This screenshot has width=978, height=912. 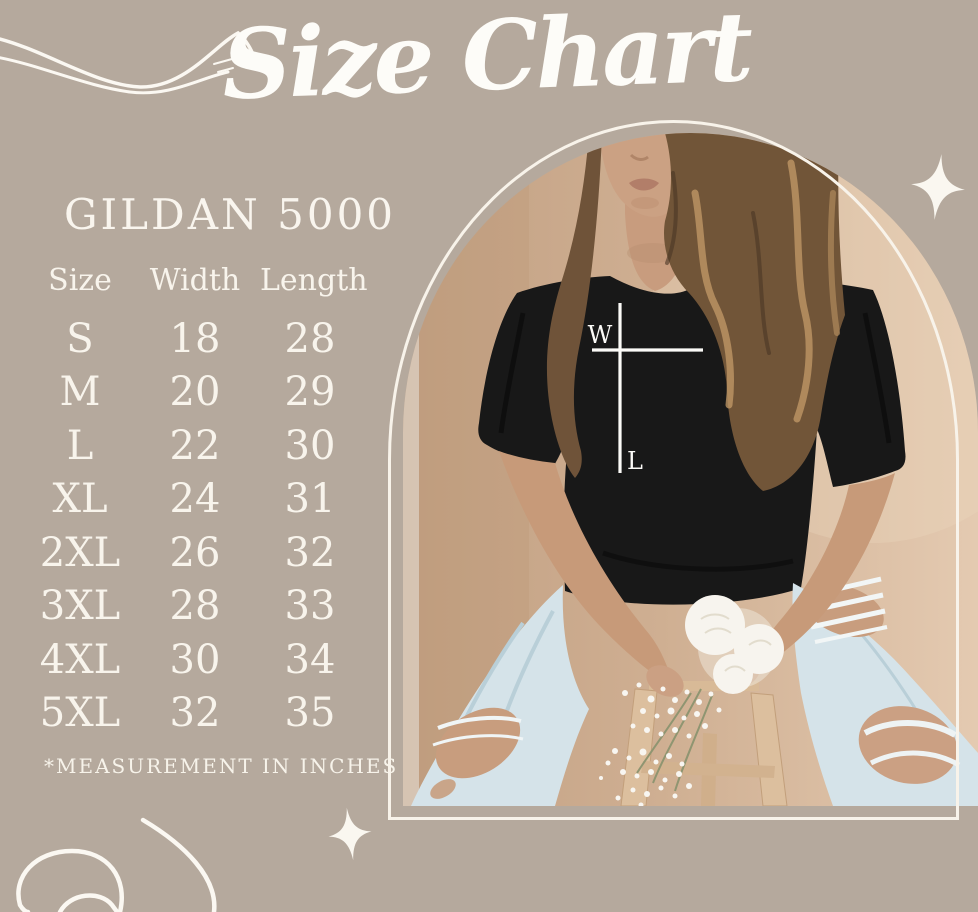 I want to click on cell-length: 31, so click(x=310, y=499).